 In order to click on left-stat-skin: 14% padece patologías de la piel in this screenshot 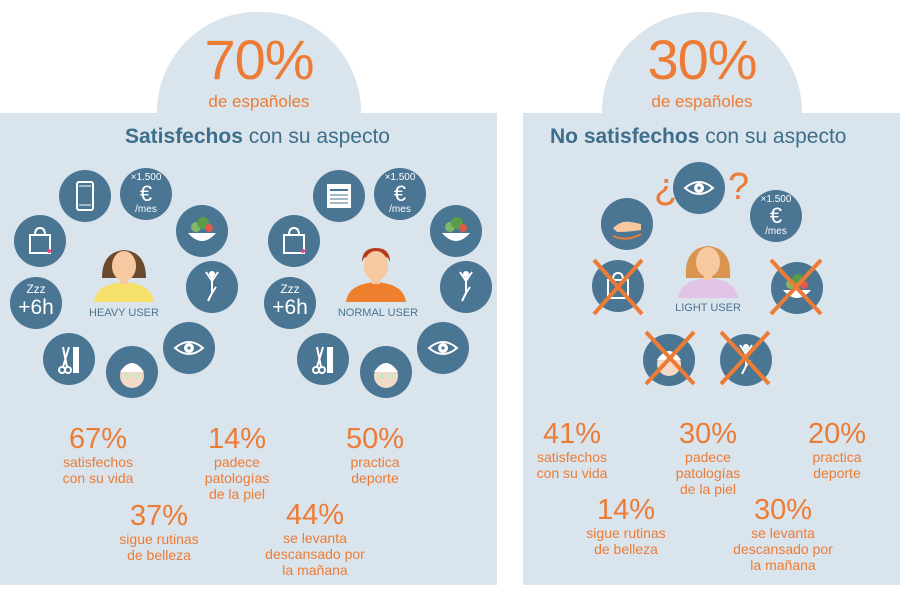, I will do `click(237, 463)`.